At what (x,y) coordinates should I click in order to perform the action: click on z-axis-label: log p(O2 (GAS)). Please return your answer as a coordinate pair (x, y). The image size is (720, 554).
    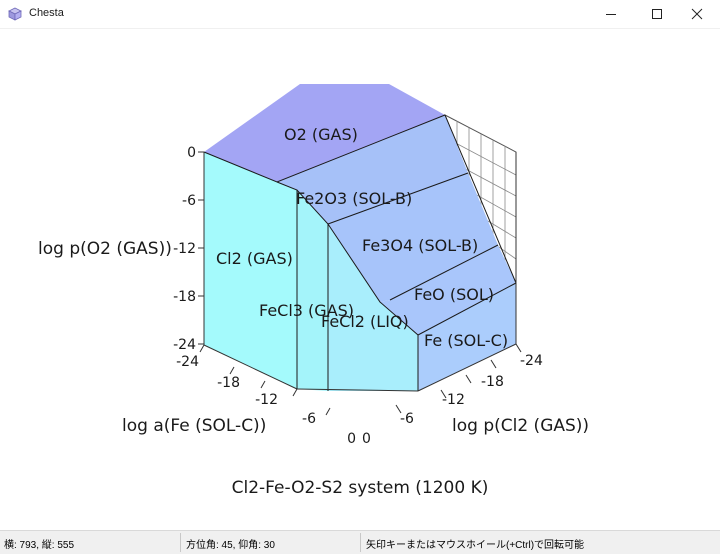
    Looking at the image, I should click on (105, 249).